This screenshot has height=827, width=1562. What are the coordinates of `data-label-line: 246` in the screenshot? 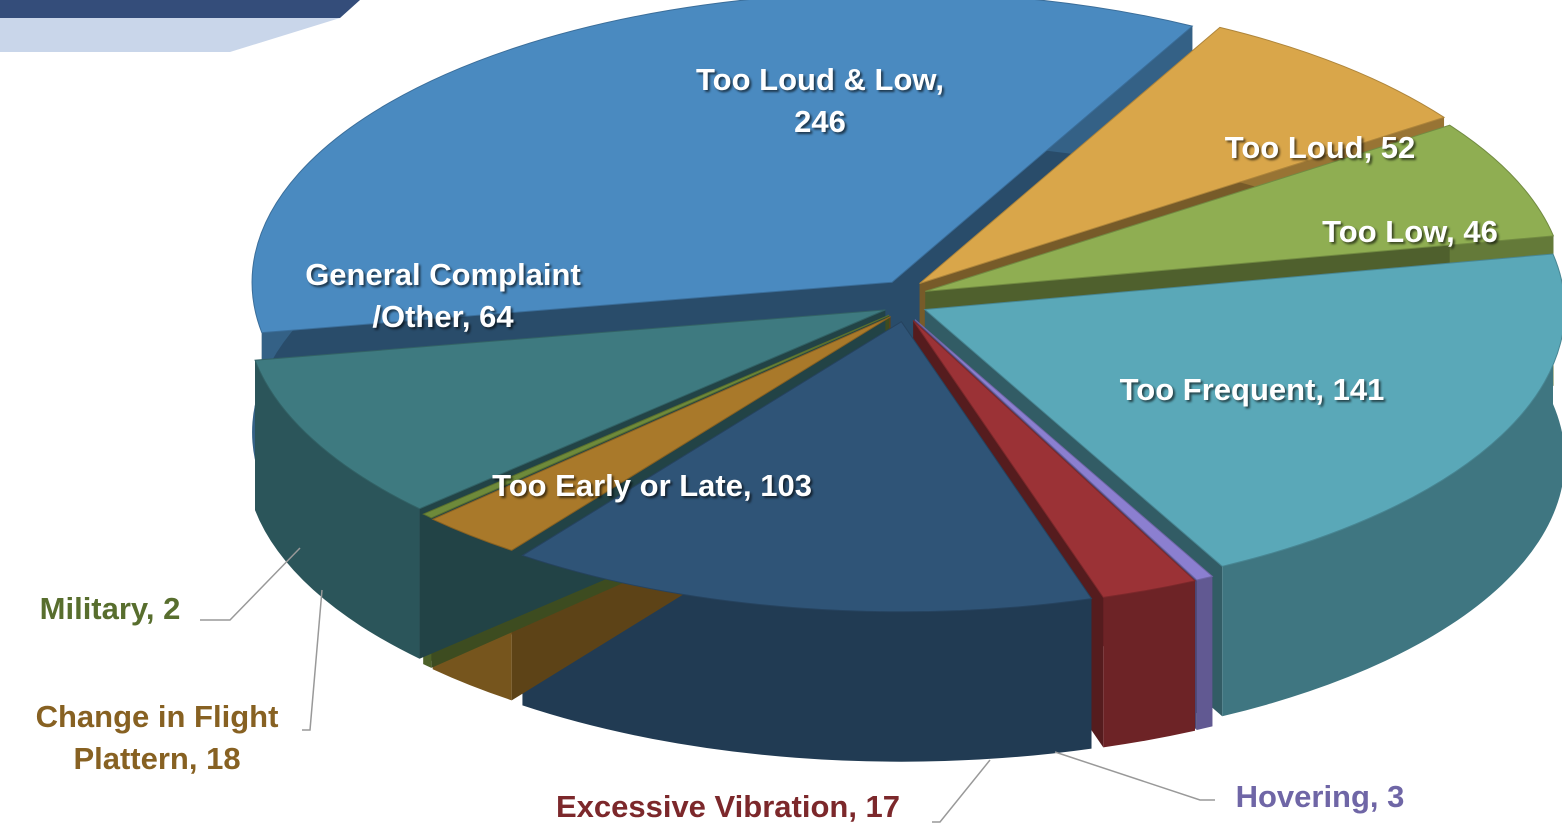 It's located at (820, 121).